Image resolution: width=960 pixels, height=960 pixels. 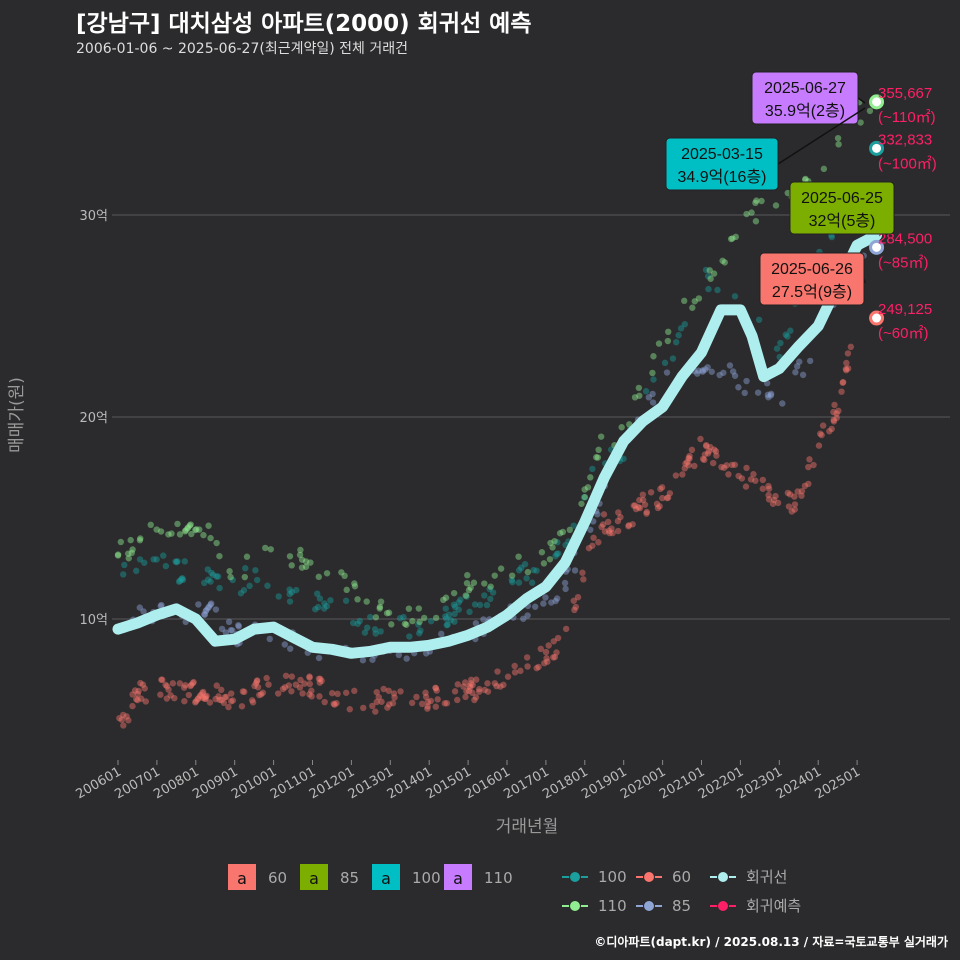 I want to click on annotation-price: 35.9억(2층), so click(x=805, y=111).